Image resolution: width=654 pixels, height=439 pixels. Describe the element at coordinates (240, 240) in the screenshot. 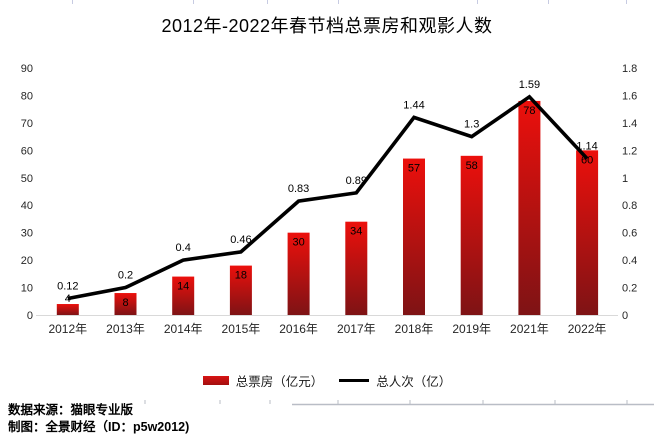

I see `line-value-label: 0.46` at that location.